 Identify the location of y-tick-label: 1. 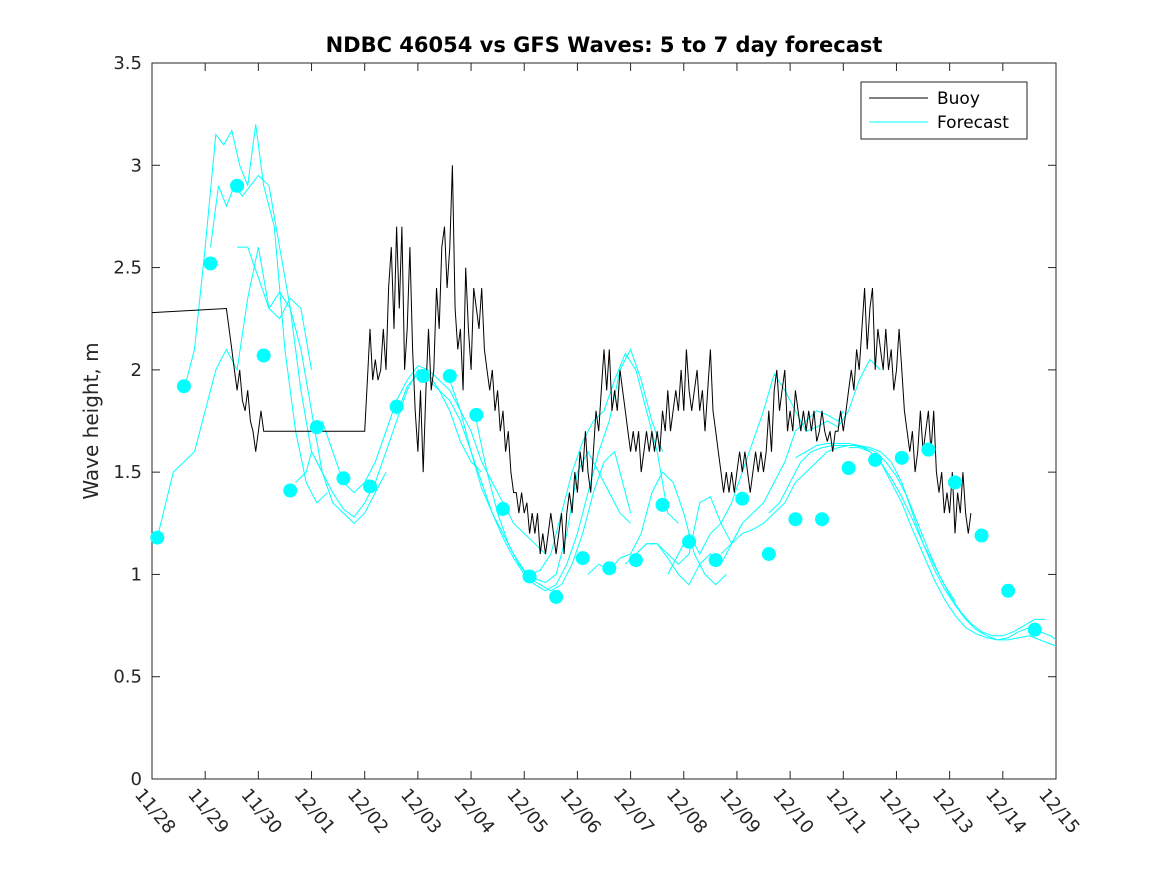
(136, 574).